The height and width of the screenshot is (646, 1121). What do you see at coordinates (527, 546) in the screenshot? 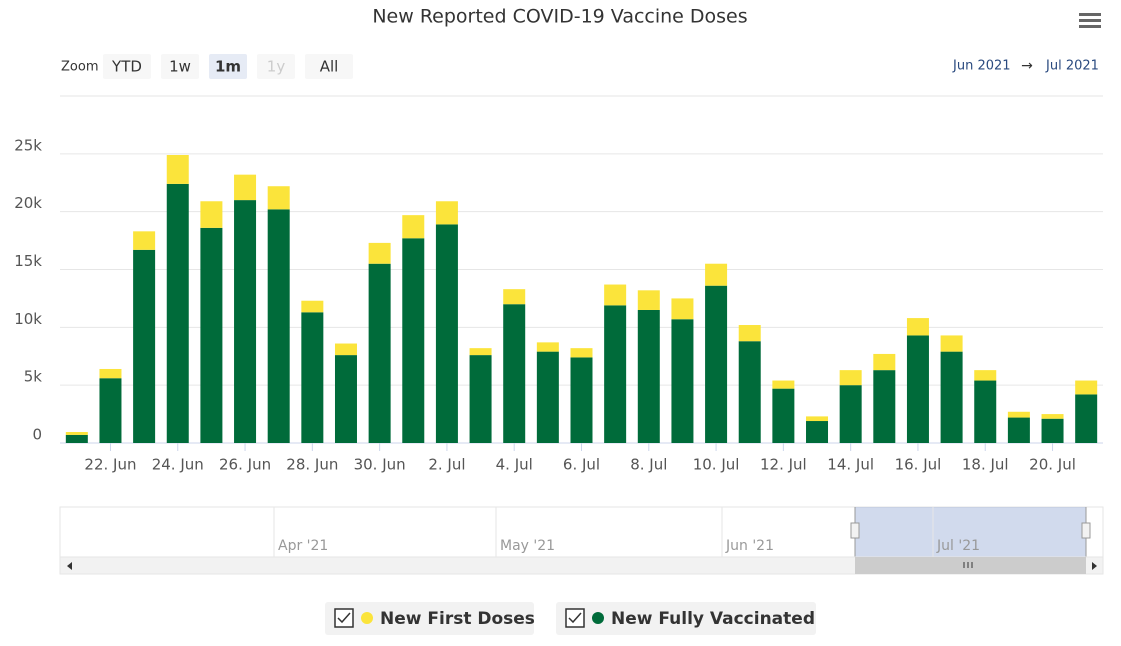
I see `navigator-label: May '21` at bounding box center [527, 546].